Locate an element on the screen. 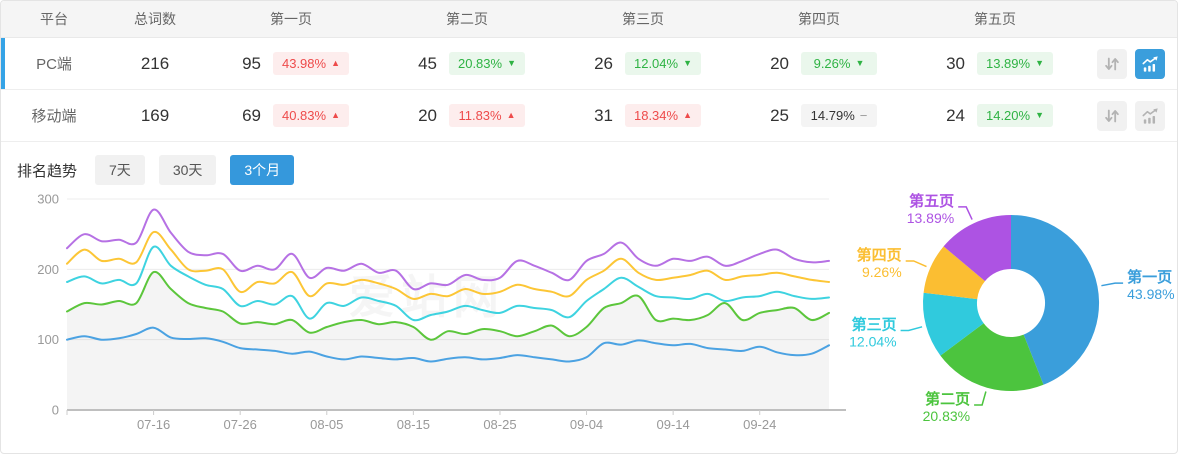  slice-label-name: 第三页 is located at coordinates (874, 324).